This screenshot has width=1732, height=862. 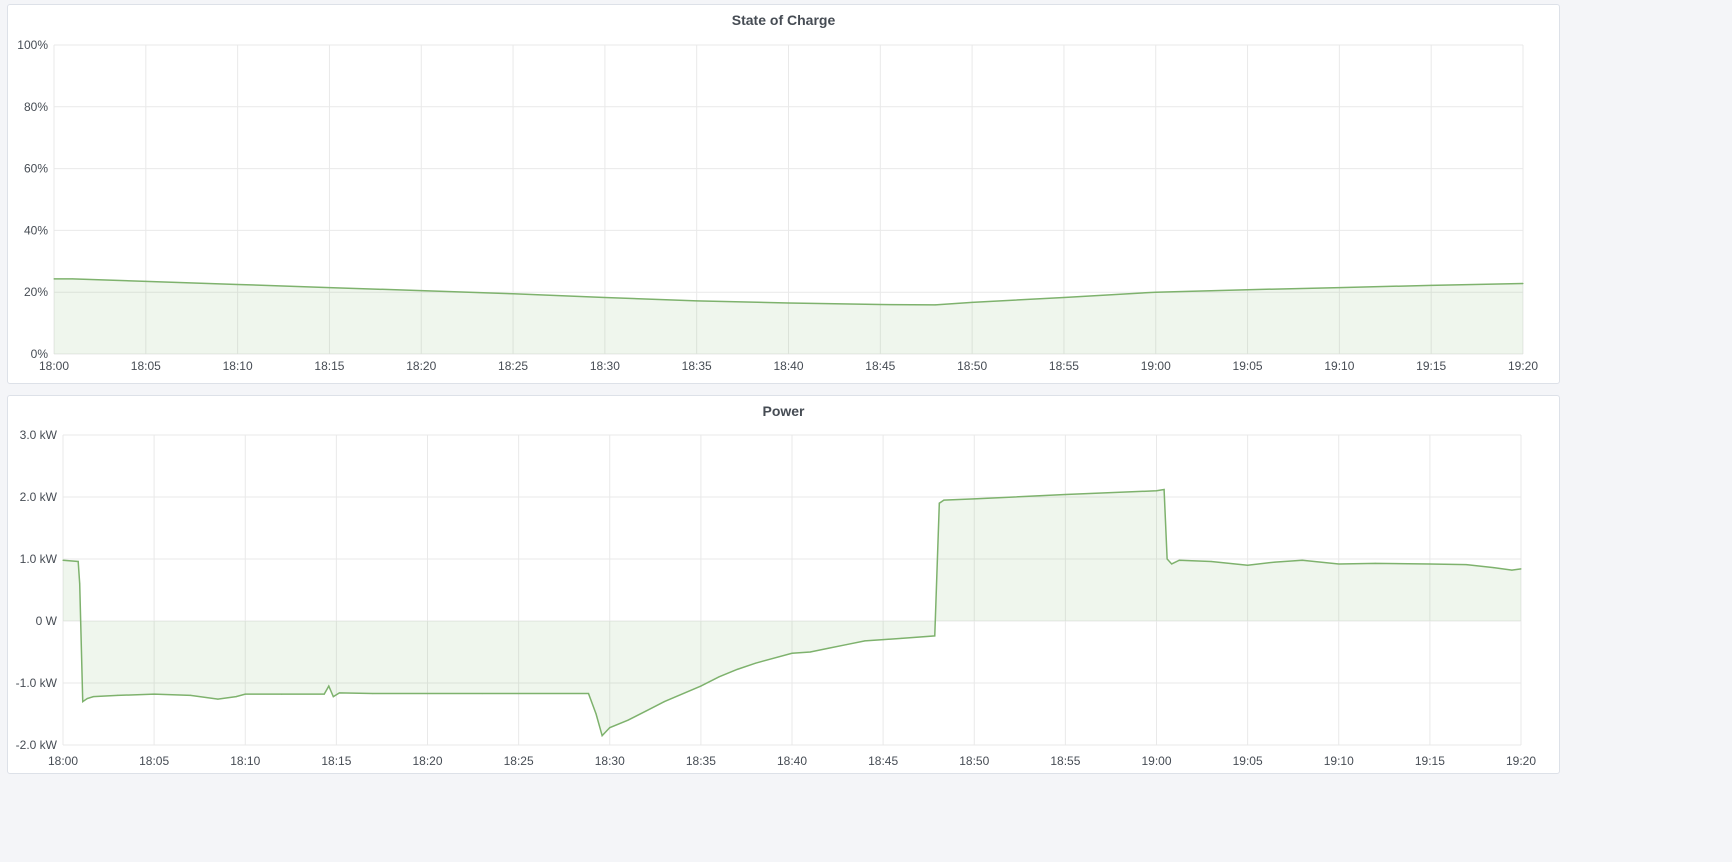 I want to click on series-area-fill, so click(x=788, y=316).